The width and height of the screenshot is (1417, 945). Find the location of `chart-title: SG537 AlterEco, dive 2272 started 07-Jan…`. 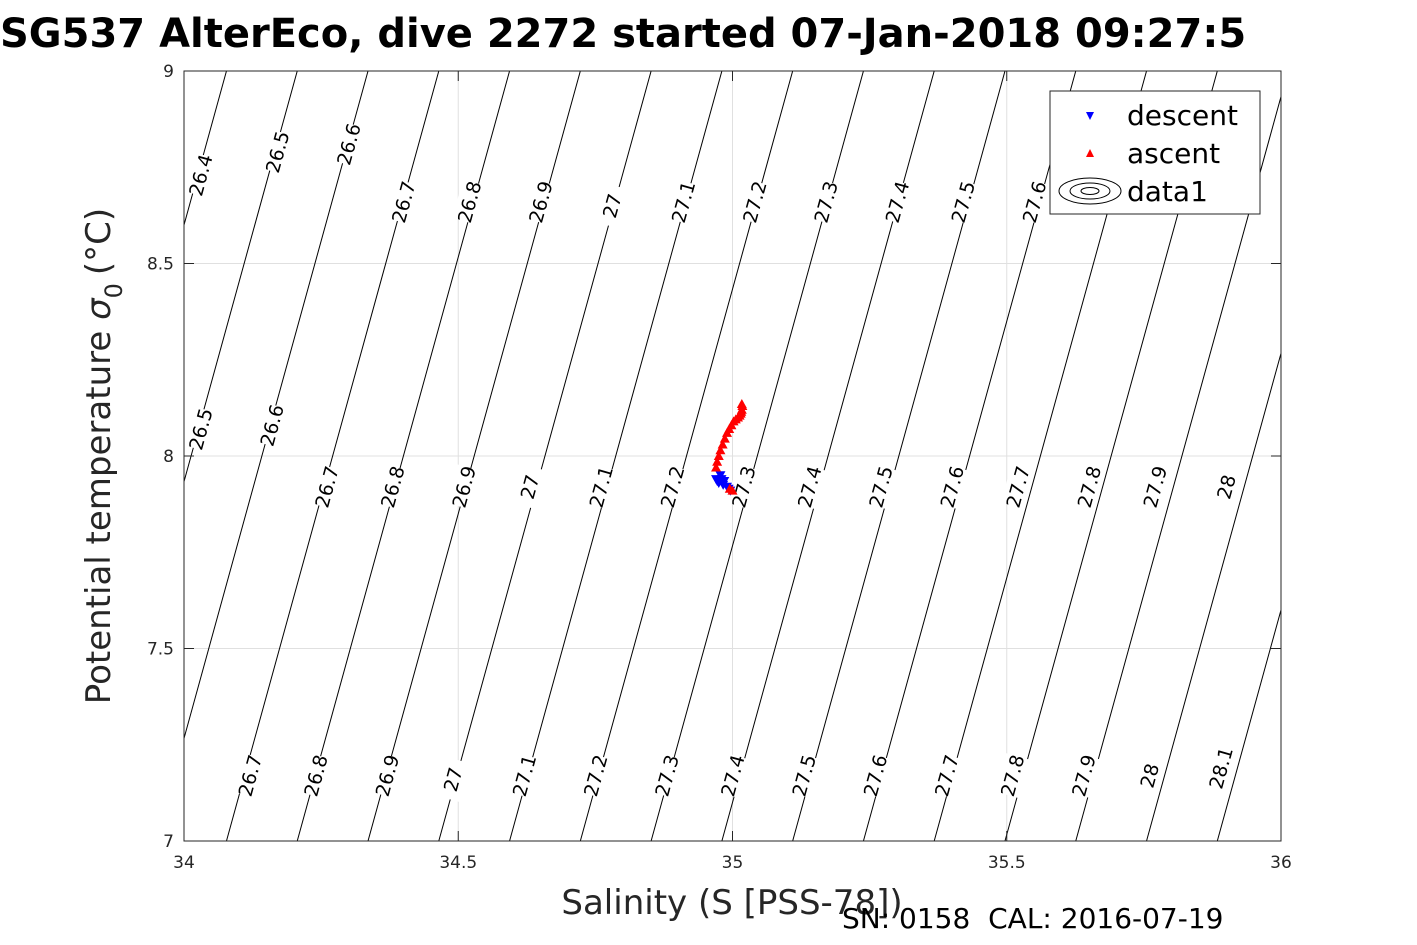

chart-title: SG537 AlterEco, dive 2272 started 07-Jan… is located at coordinates (623, 34).